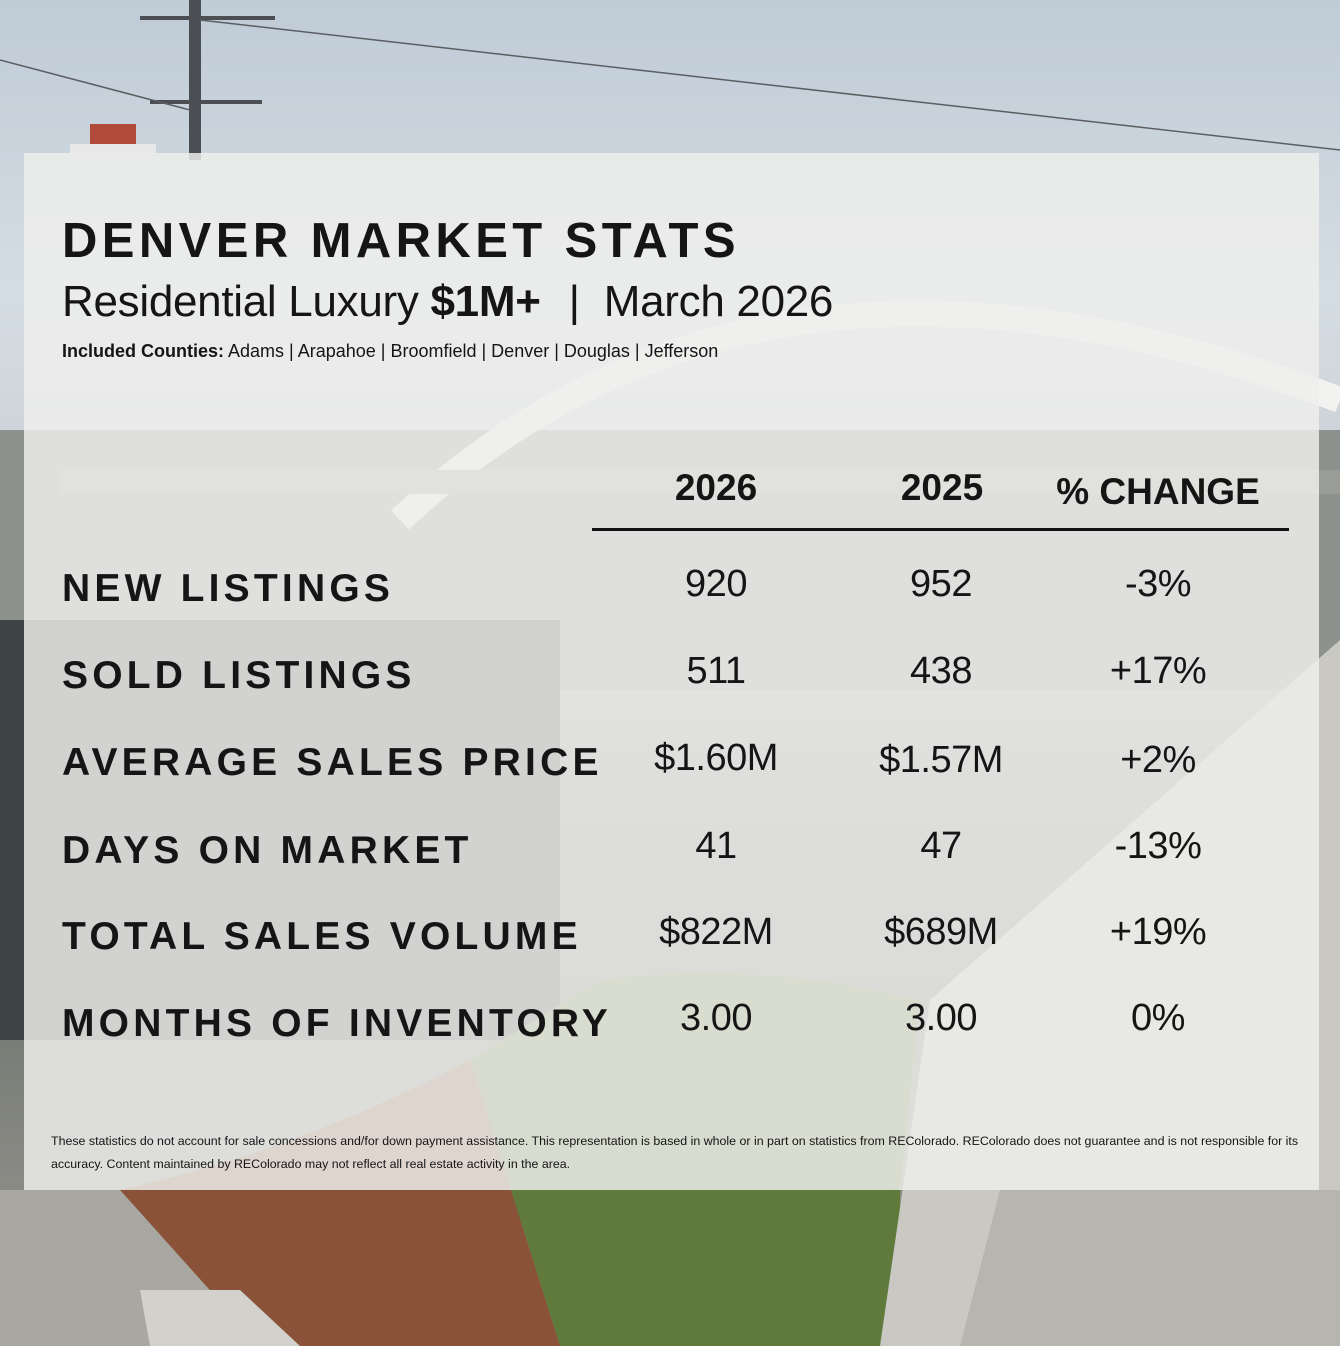 The width and height of the screenshot is (1340, 1346). What do you see at coordinates (941, 1018) in the screenshot?
I see `cell-months-of-inventory-2025: 3.00` at bounding box center [941, 1018].